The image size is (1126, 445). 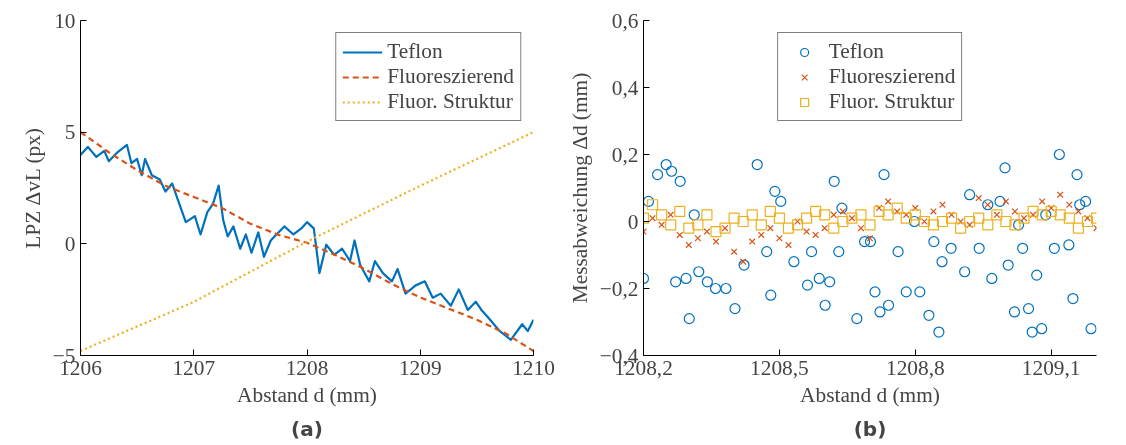 What do you see at coordinates (1051, 367) in the screenshot?
I see `x-tick-label: 1209,1` at bounding box center [1051, 367].